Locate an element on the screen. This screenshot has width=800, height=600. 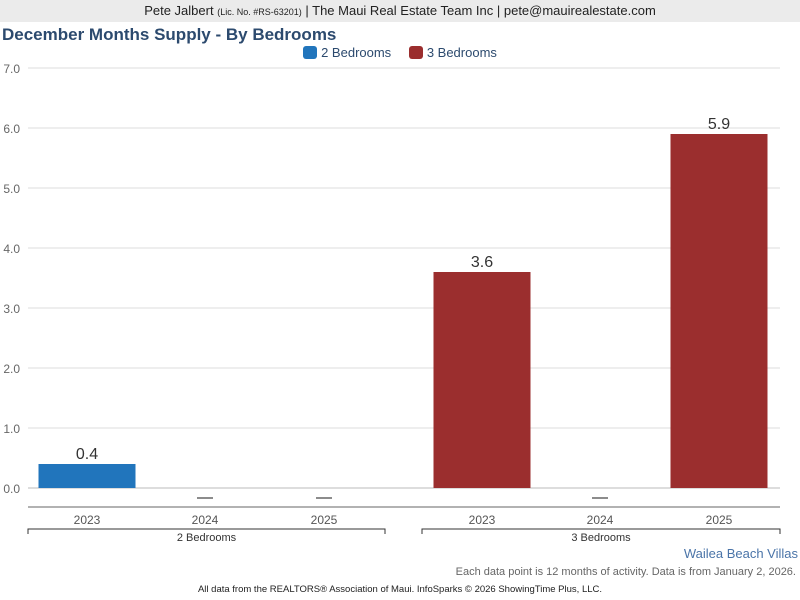
legend-label: 2 Bedrooms is located at coordinates (356, 52).